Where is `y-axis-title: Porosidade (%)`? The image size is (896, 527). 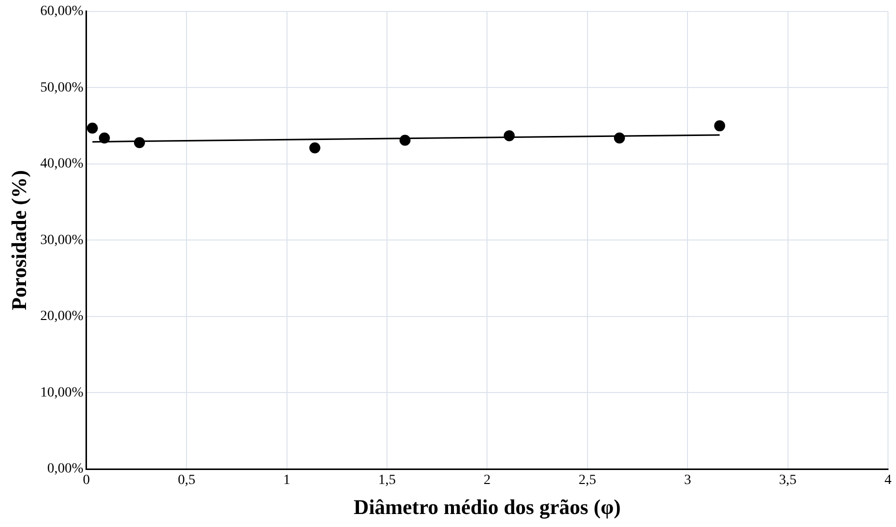
y-axis-title: Porosidade (%) is located at coordinates (19, 240).